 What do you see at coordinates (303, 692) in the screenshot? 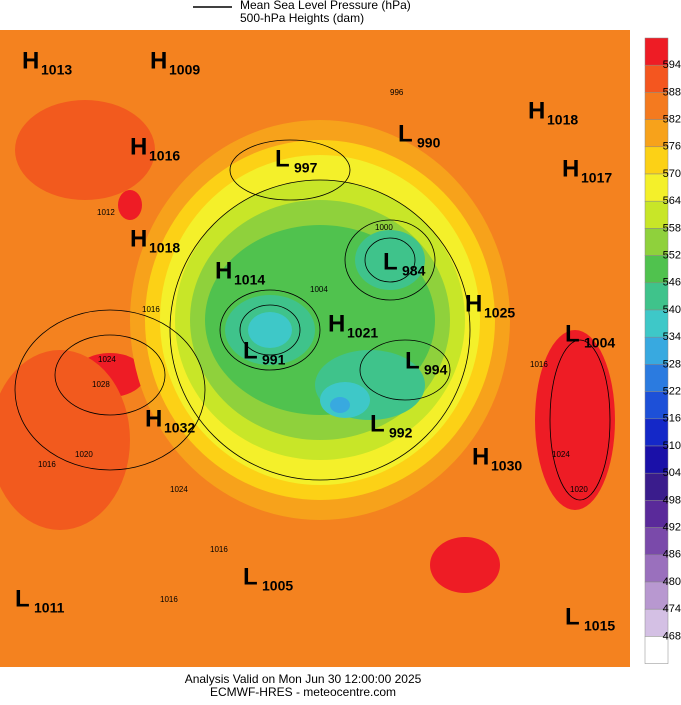
I see `footer-text: ECMWF-HRES - meteocentre.com` at bounding box center [303, 692].